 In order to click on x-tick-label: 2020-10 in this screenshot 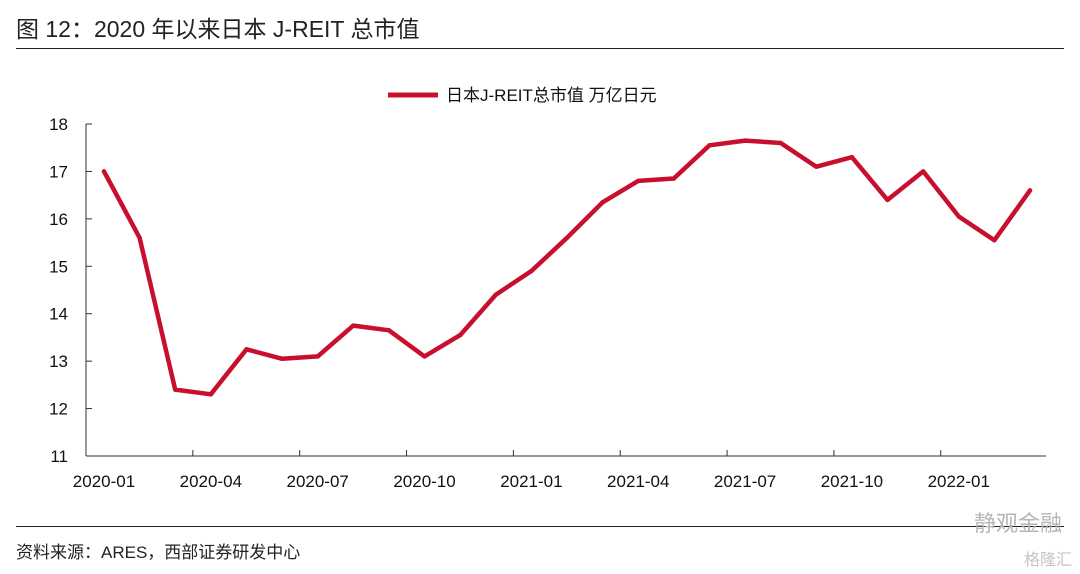, I will do `click(424, 481)`.